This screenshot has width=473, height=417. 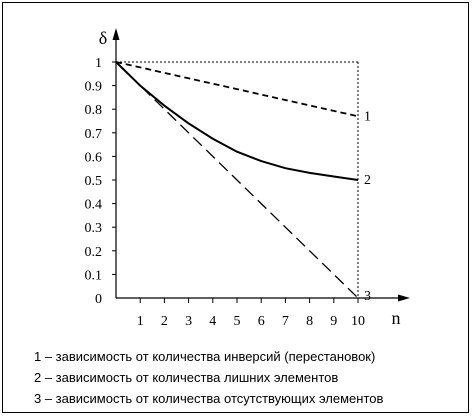 I want to click on y-tick-label-0.5: 0.5, so click(x=94, y=181).